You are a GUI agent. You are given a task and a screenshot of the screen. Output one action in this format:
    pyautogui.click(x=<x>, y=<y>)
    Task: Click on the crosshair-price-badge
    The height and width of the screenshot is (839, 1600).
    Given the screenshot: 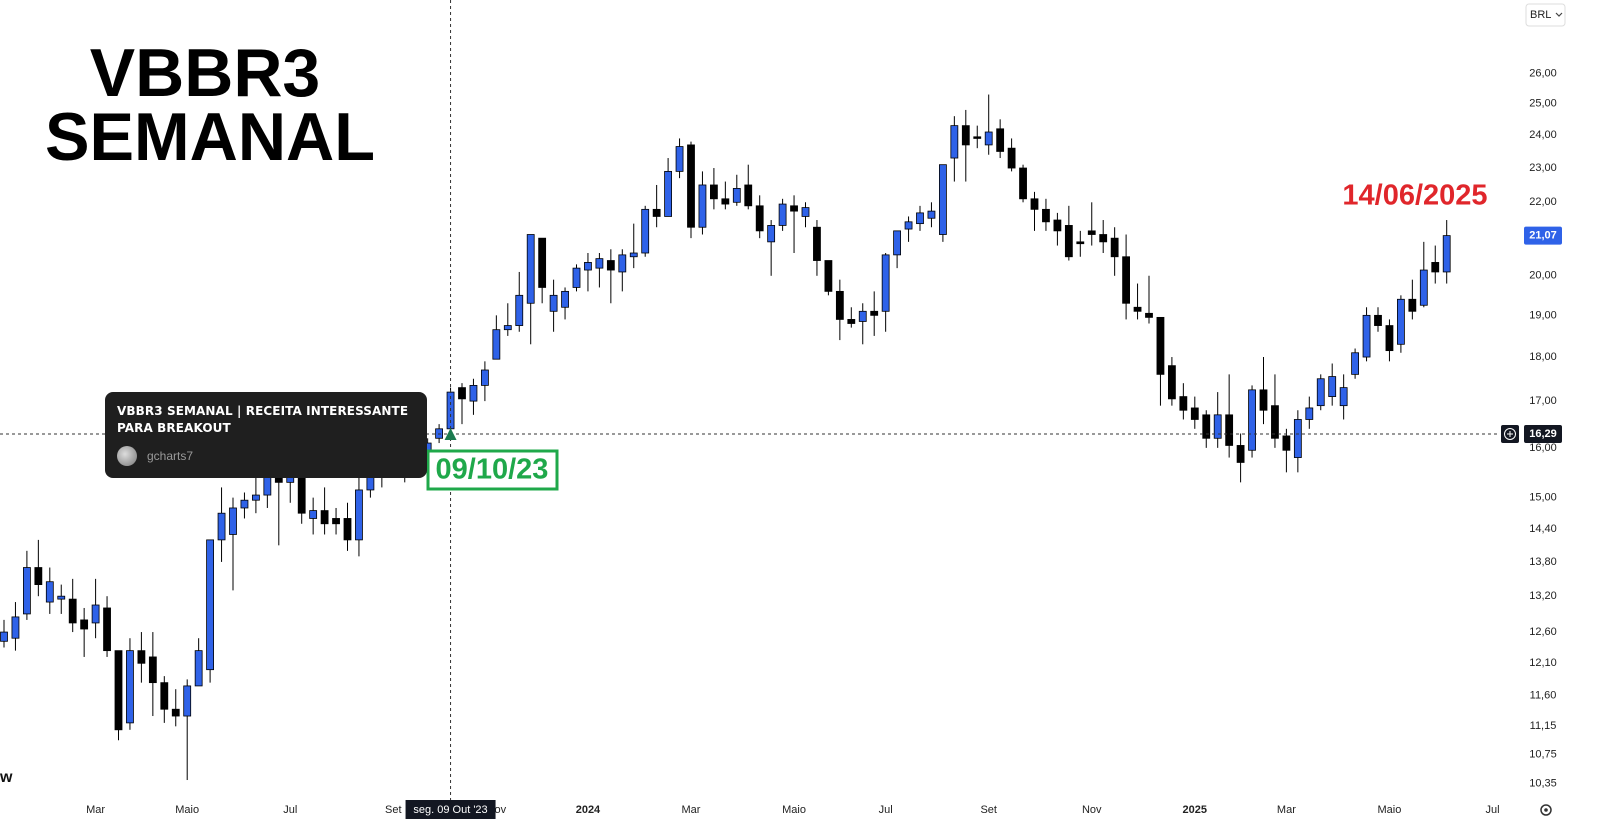 What is the action you would take?
    pyautogui.click(x=1543, y=434)
    